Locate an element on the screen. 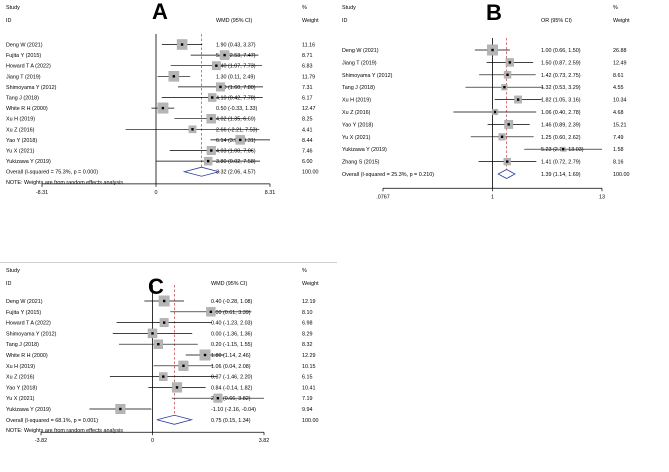  study-weight: 8.10 is located at coordinates (307, 313).